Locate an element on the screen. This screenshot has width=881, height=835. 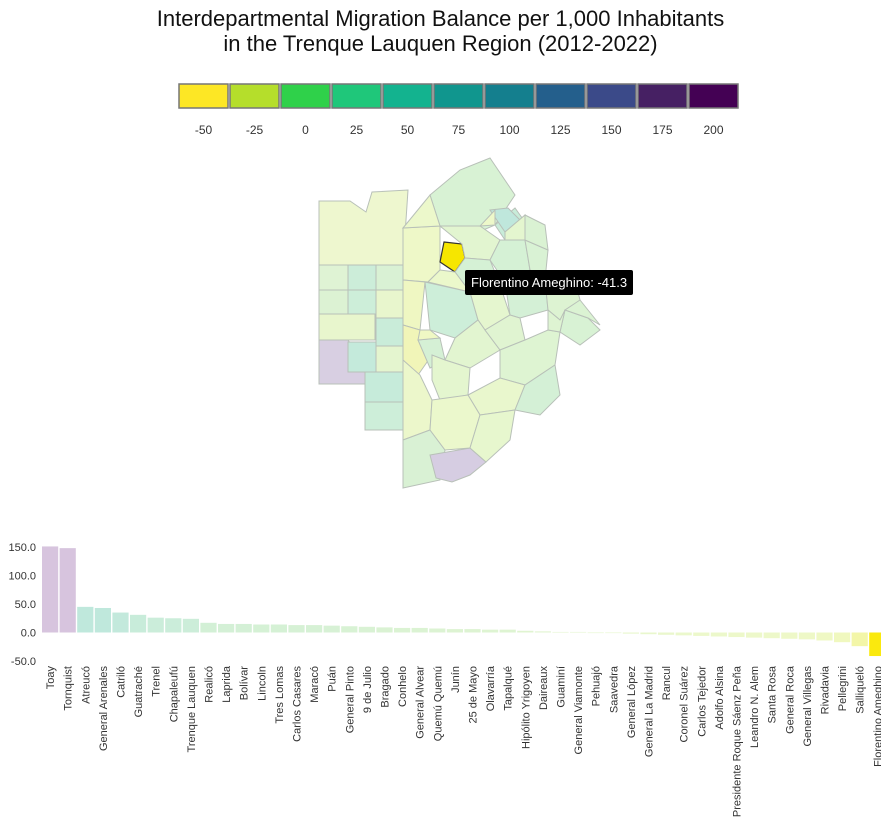
region-maraco is located at coordinates (362, 277).